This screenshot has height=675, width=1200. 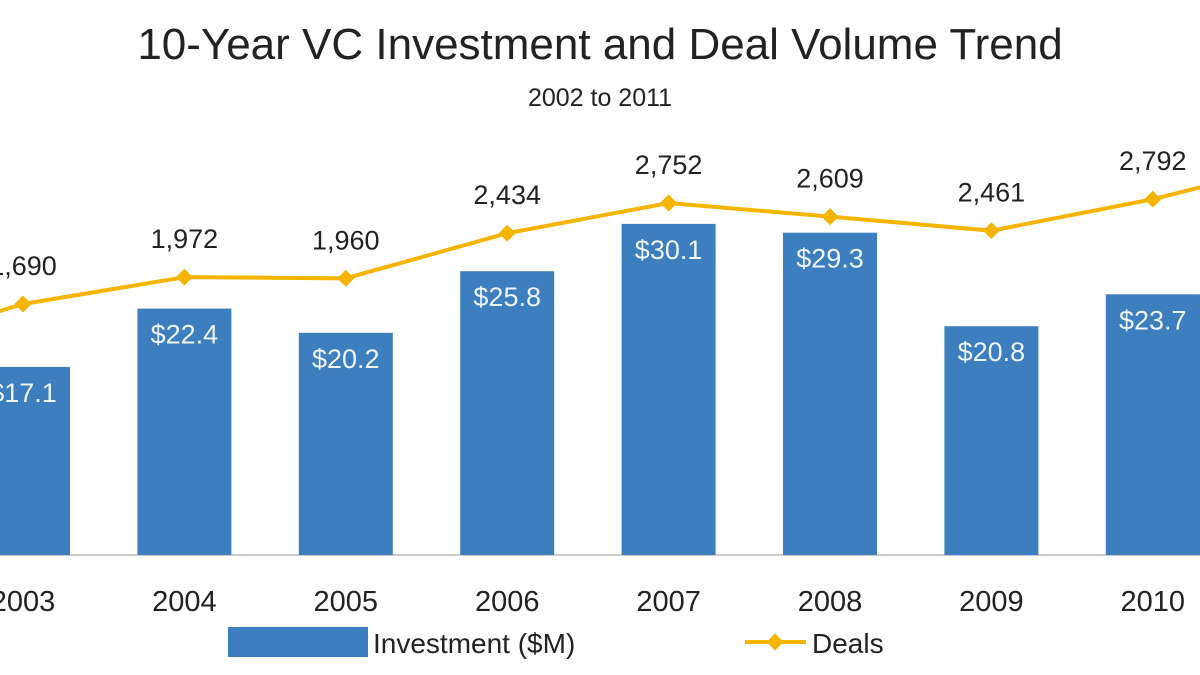 I want to click on bar-2008, so click(x=830, y=393).